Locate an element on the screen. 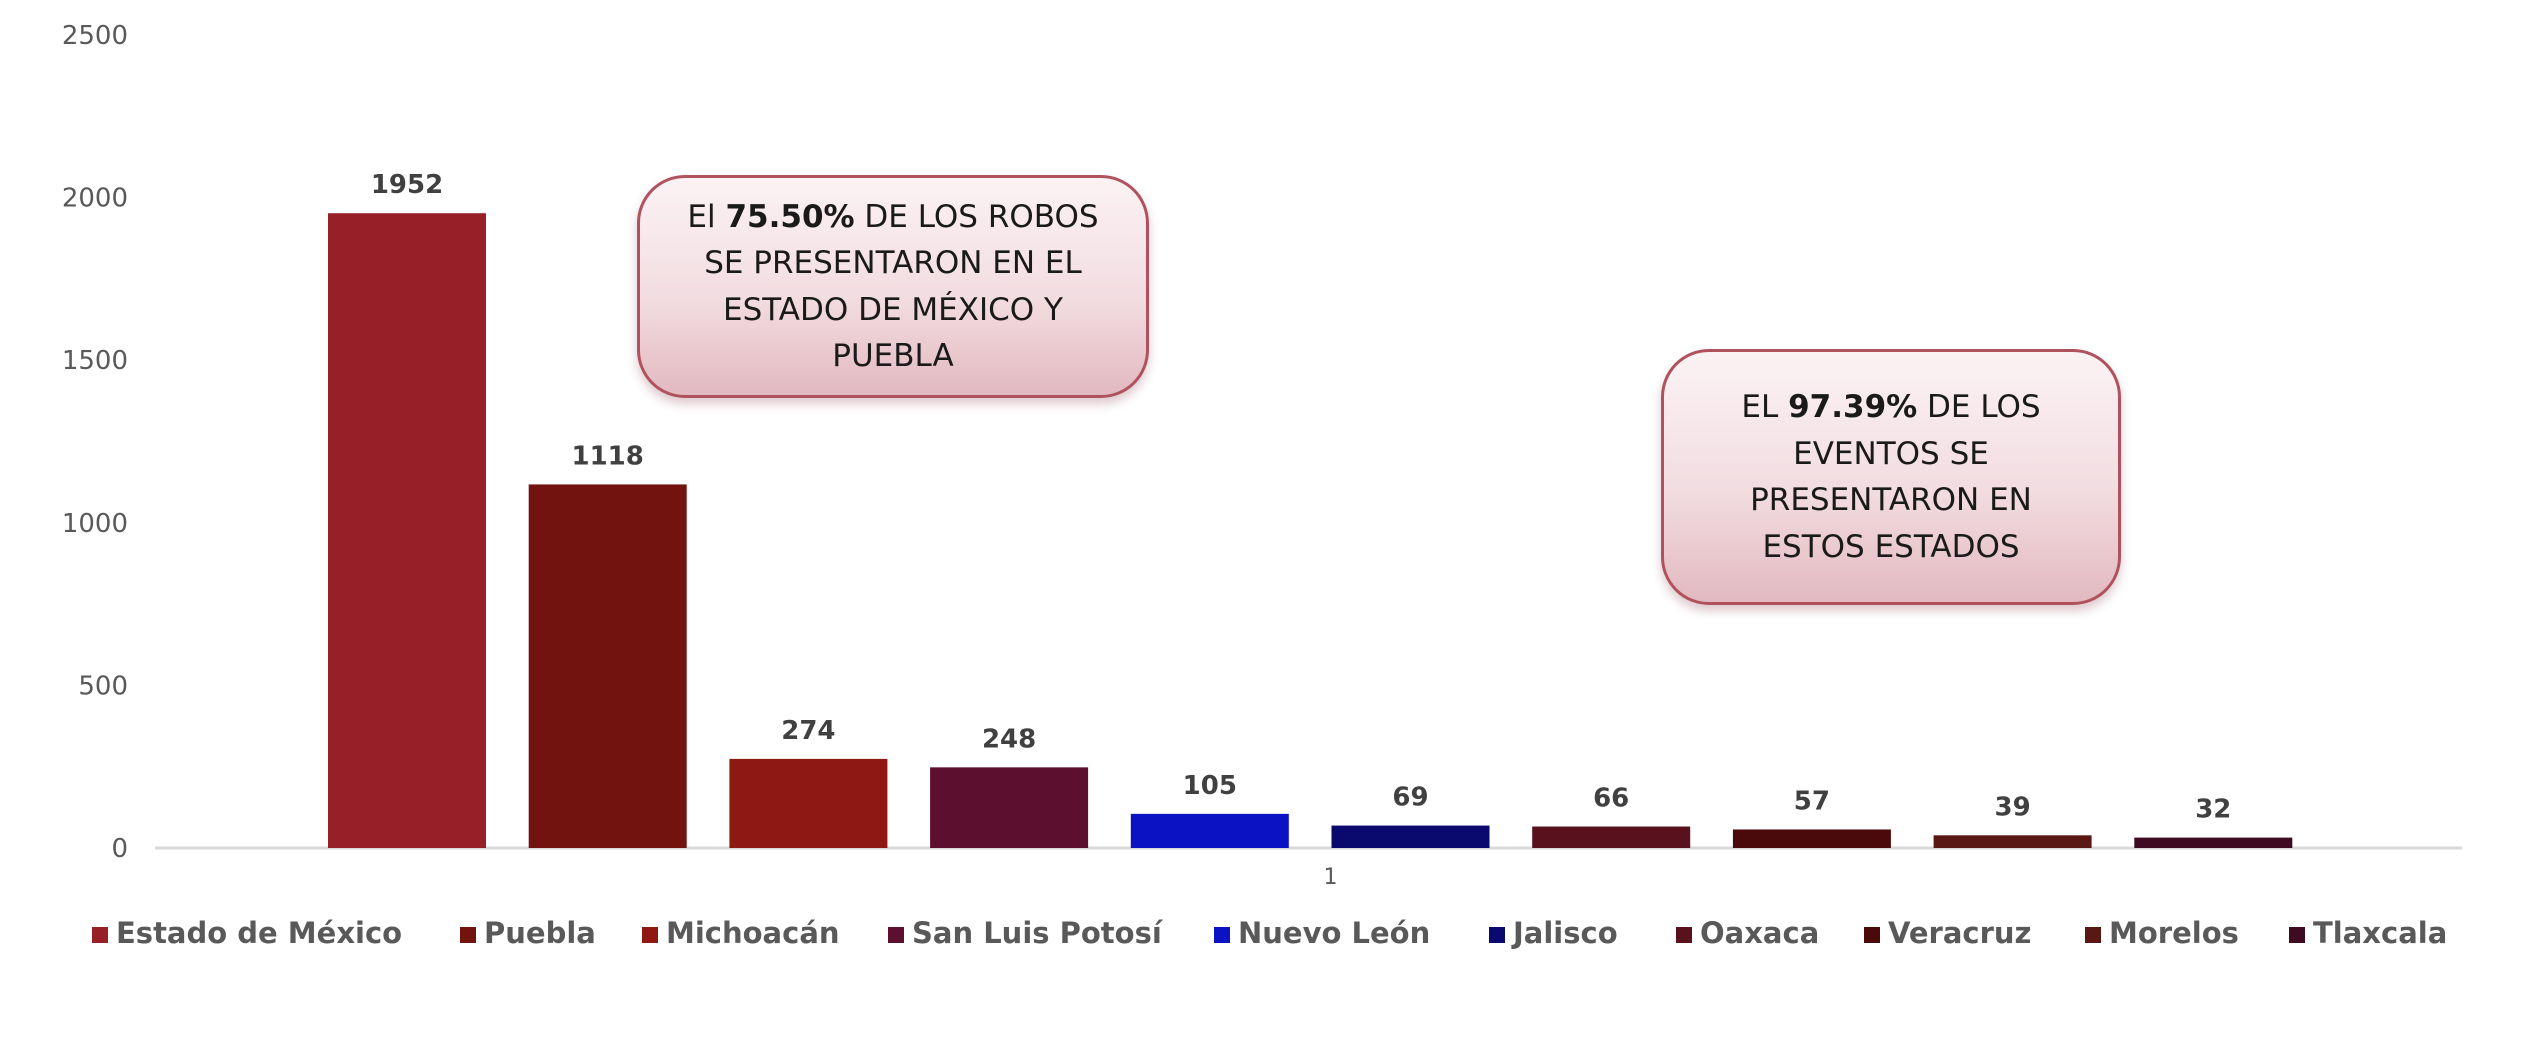  callout-1-percentage: 75.50% is located at coordinates (790, 216).